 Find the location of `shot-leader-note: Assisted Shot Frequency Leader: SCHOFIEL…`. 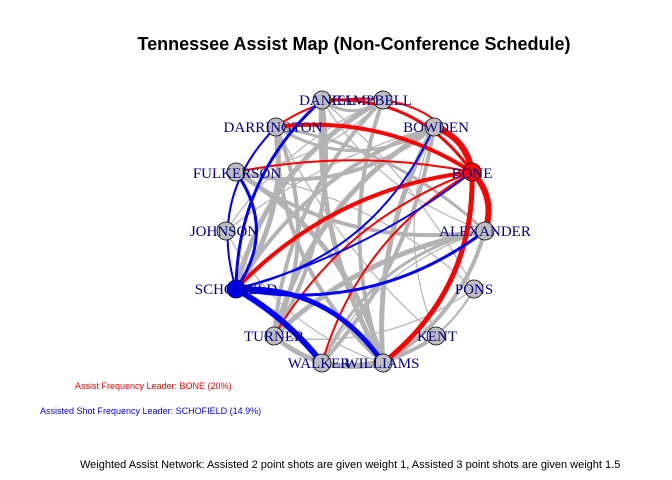

shot-leader-note: Assisted Shot Frequency Leader: SCHOFIEL… is located at coordinates (150, 411).